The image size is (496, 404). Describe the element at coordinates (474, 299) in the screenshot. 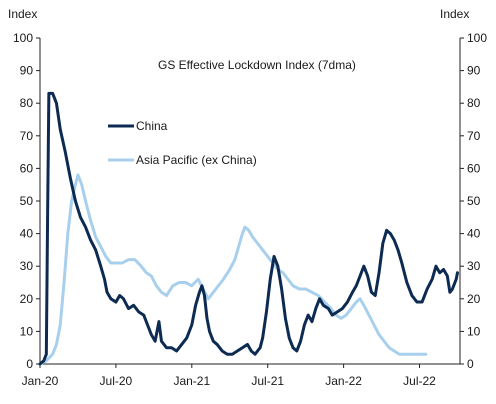

I see `y-tick-label-right: 20` at that location.